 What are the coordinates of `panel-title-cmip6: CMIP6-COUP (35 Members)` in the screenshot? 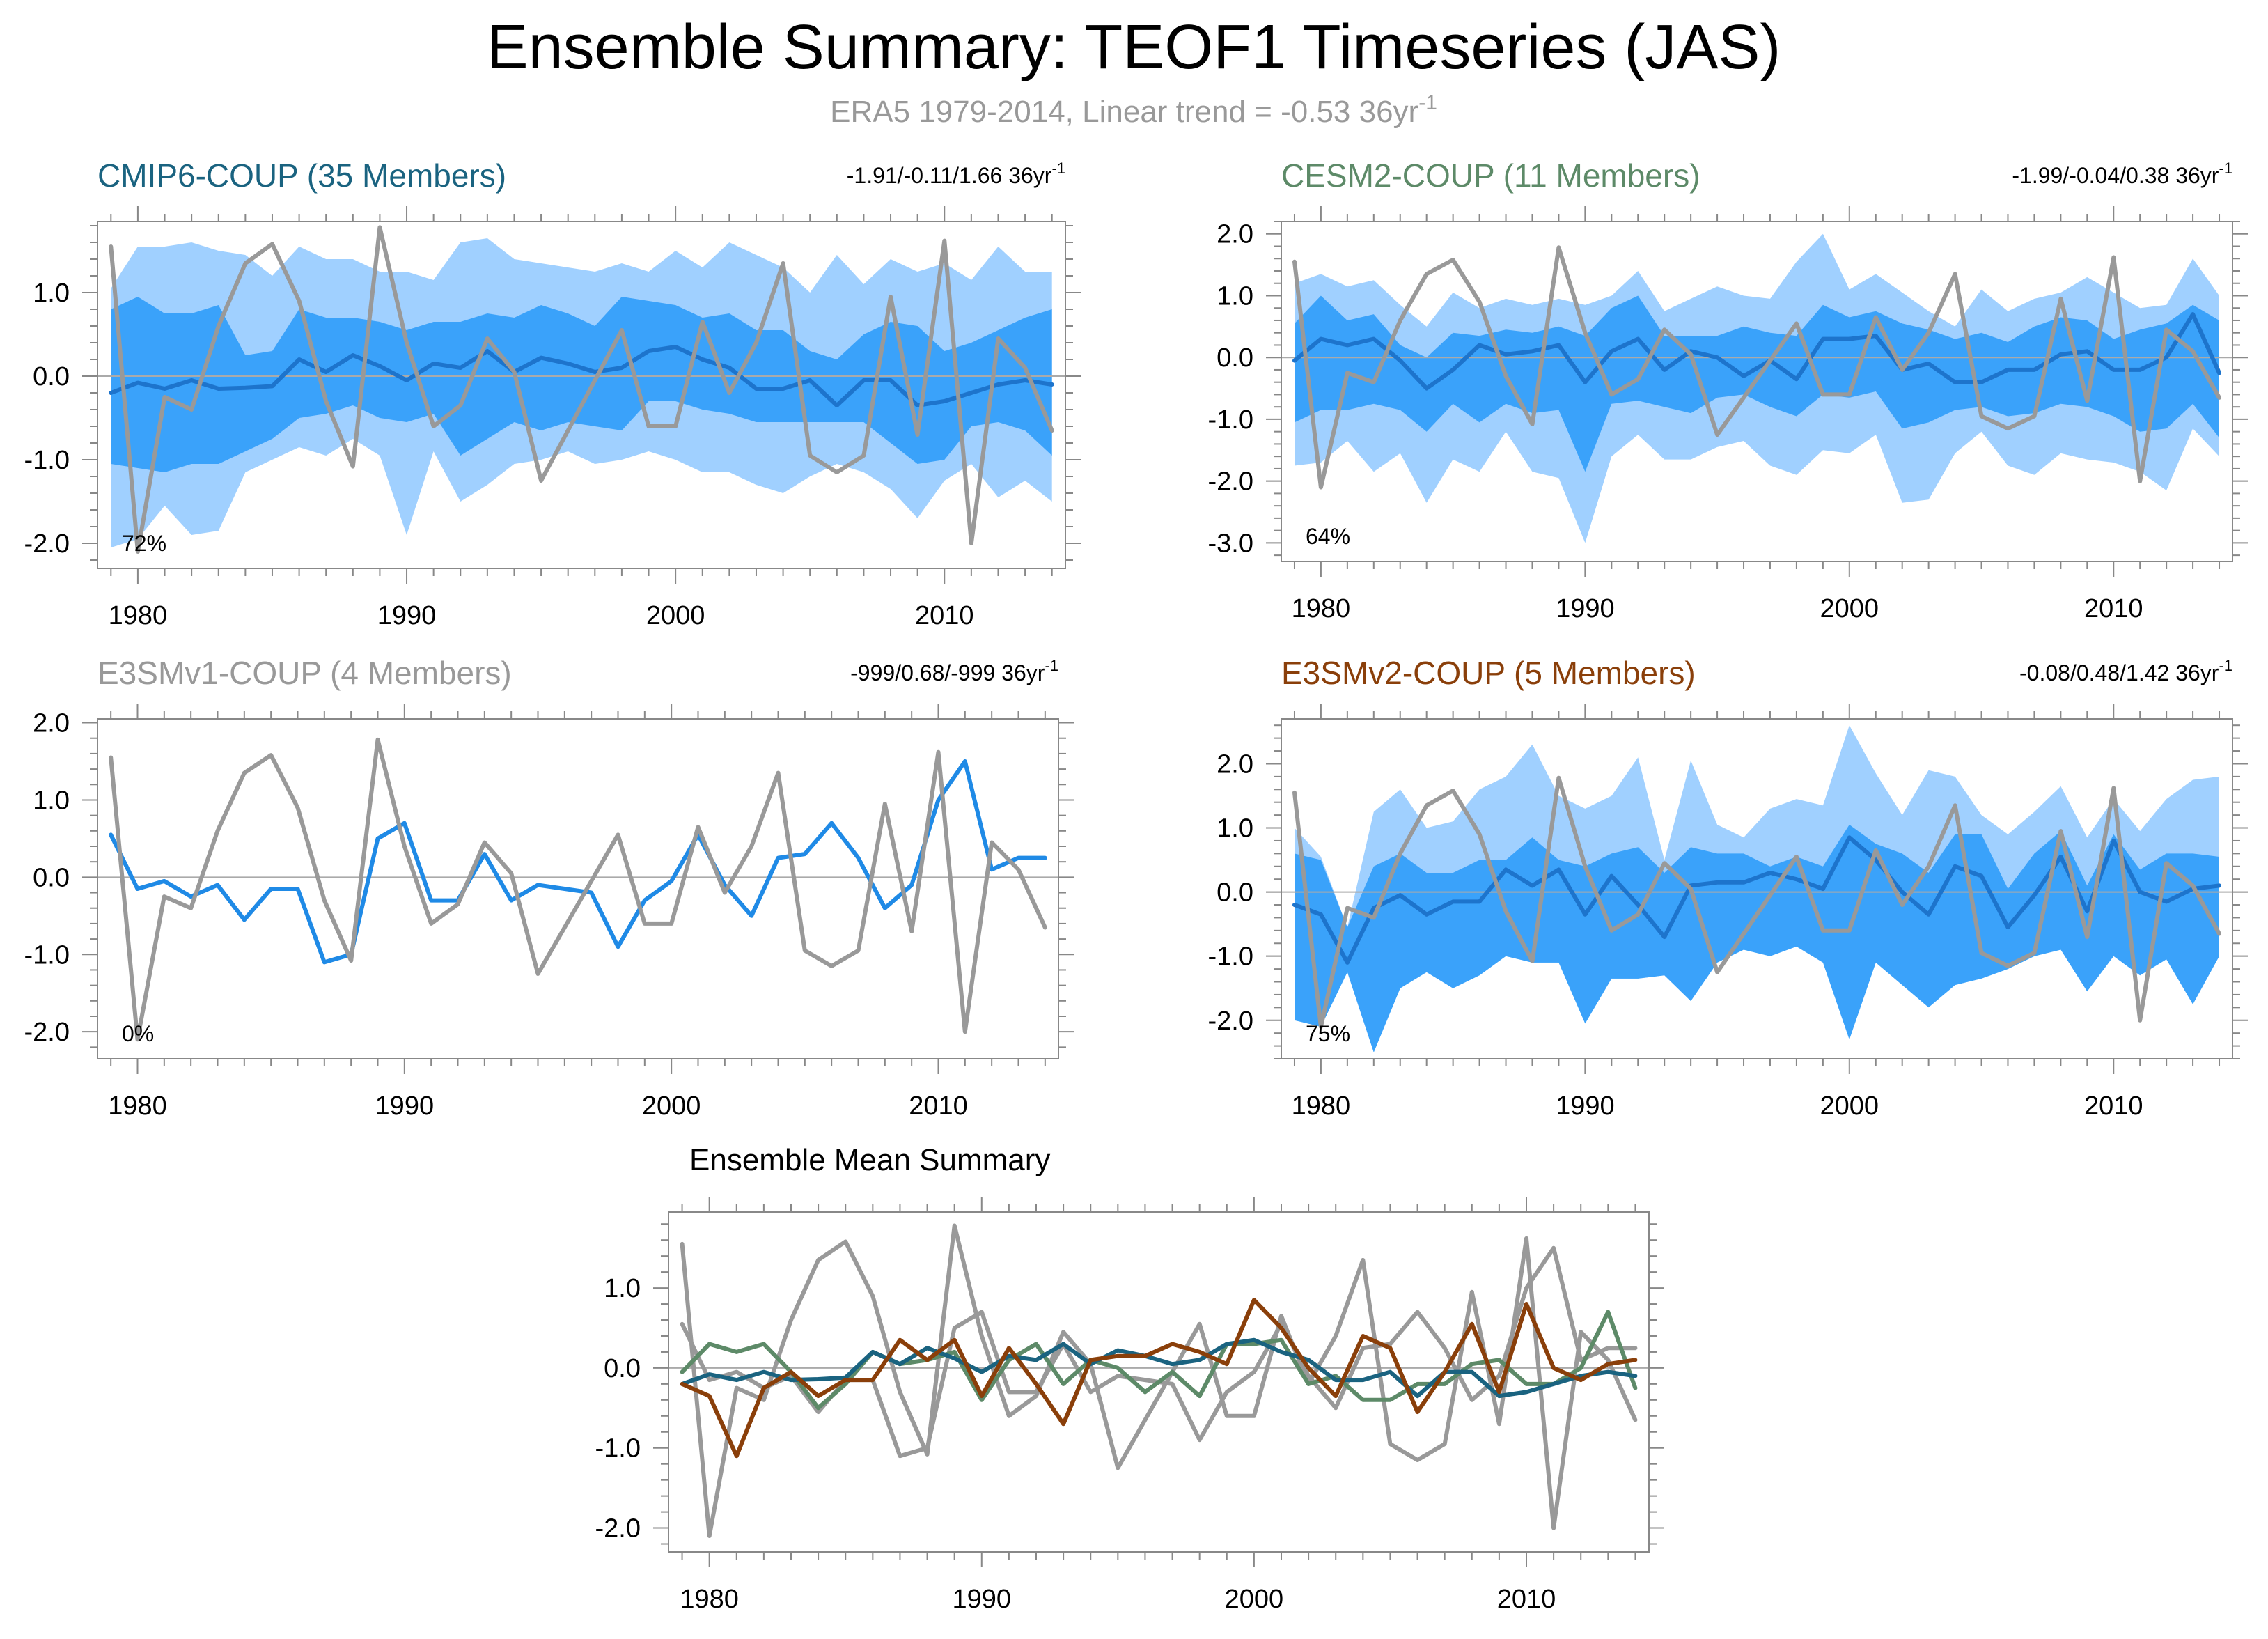 It's located at (301, 175).